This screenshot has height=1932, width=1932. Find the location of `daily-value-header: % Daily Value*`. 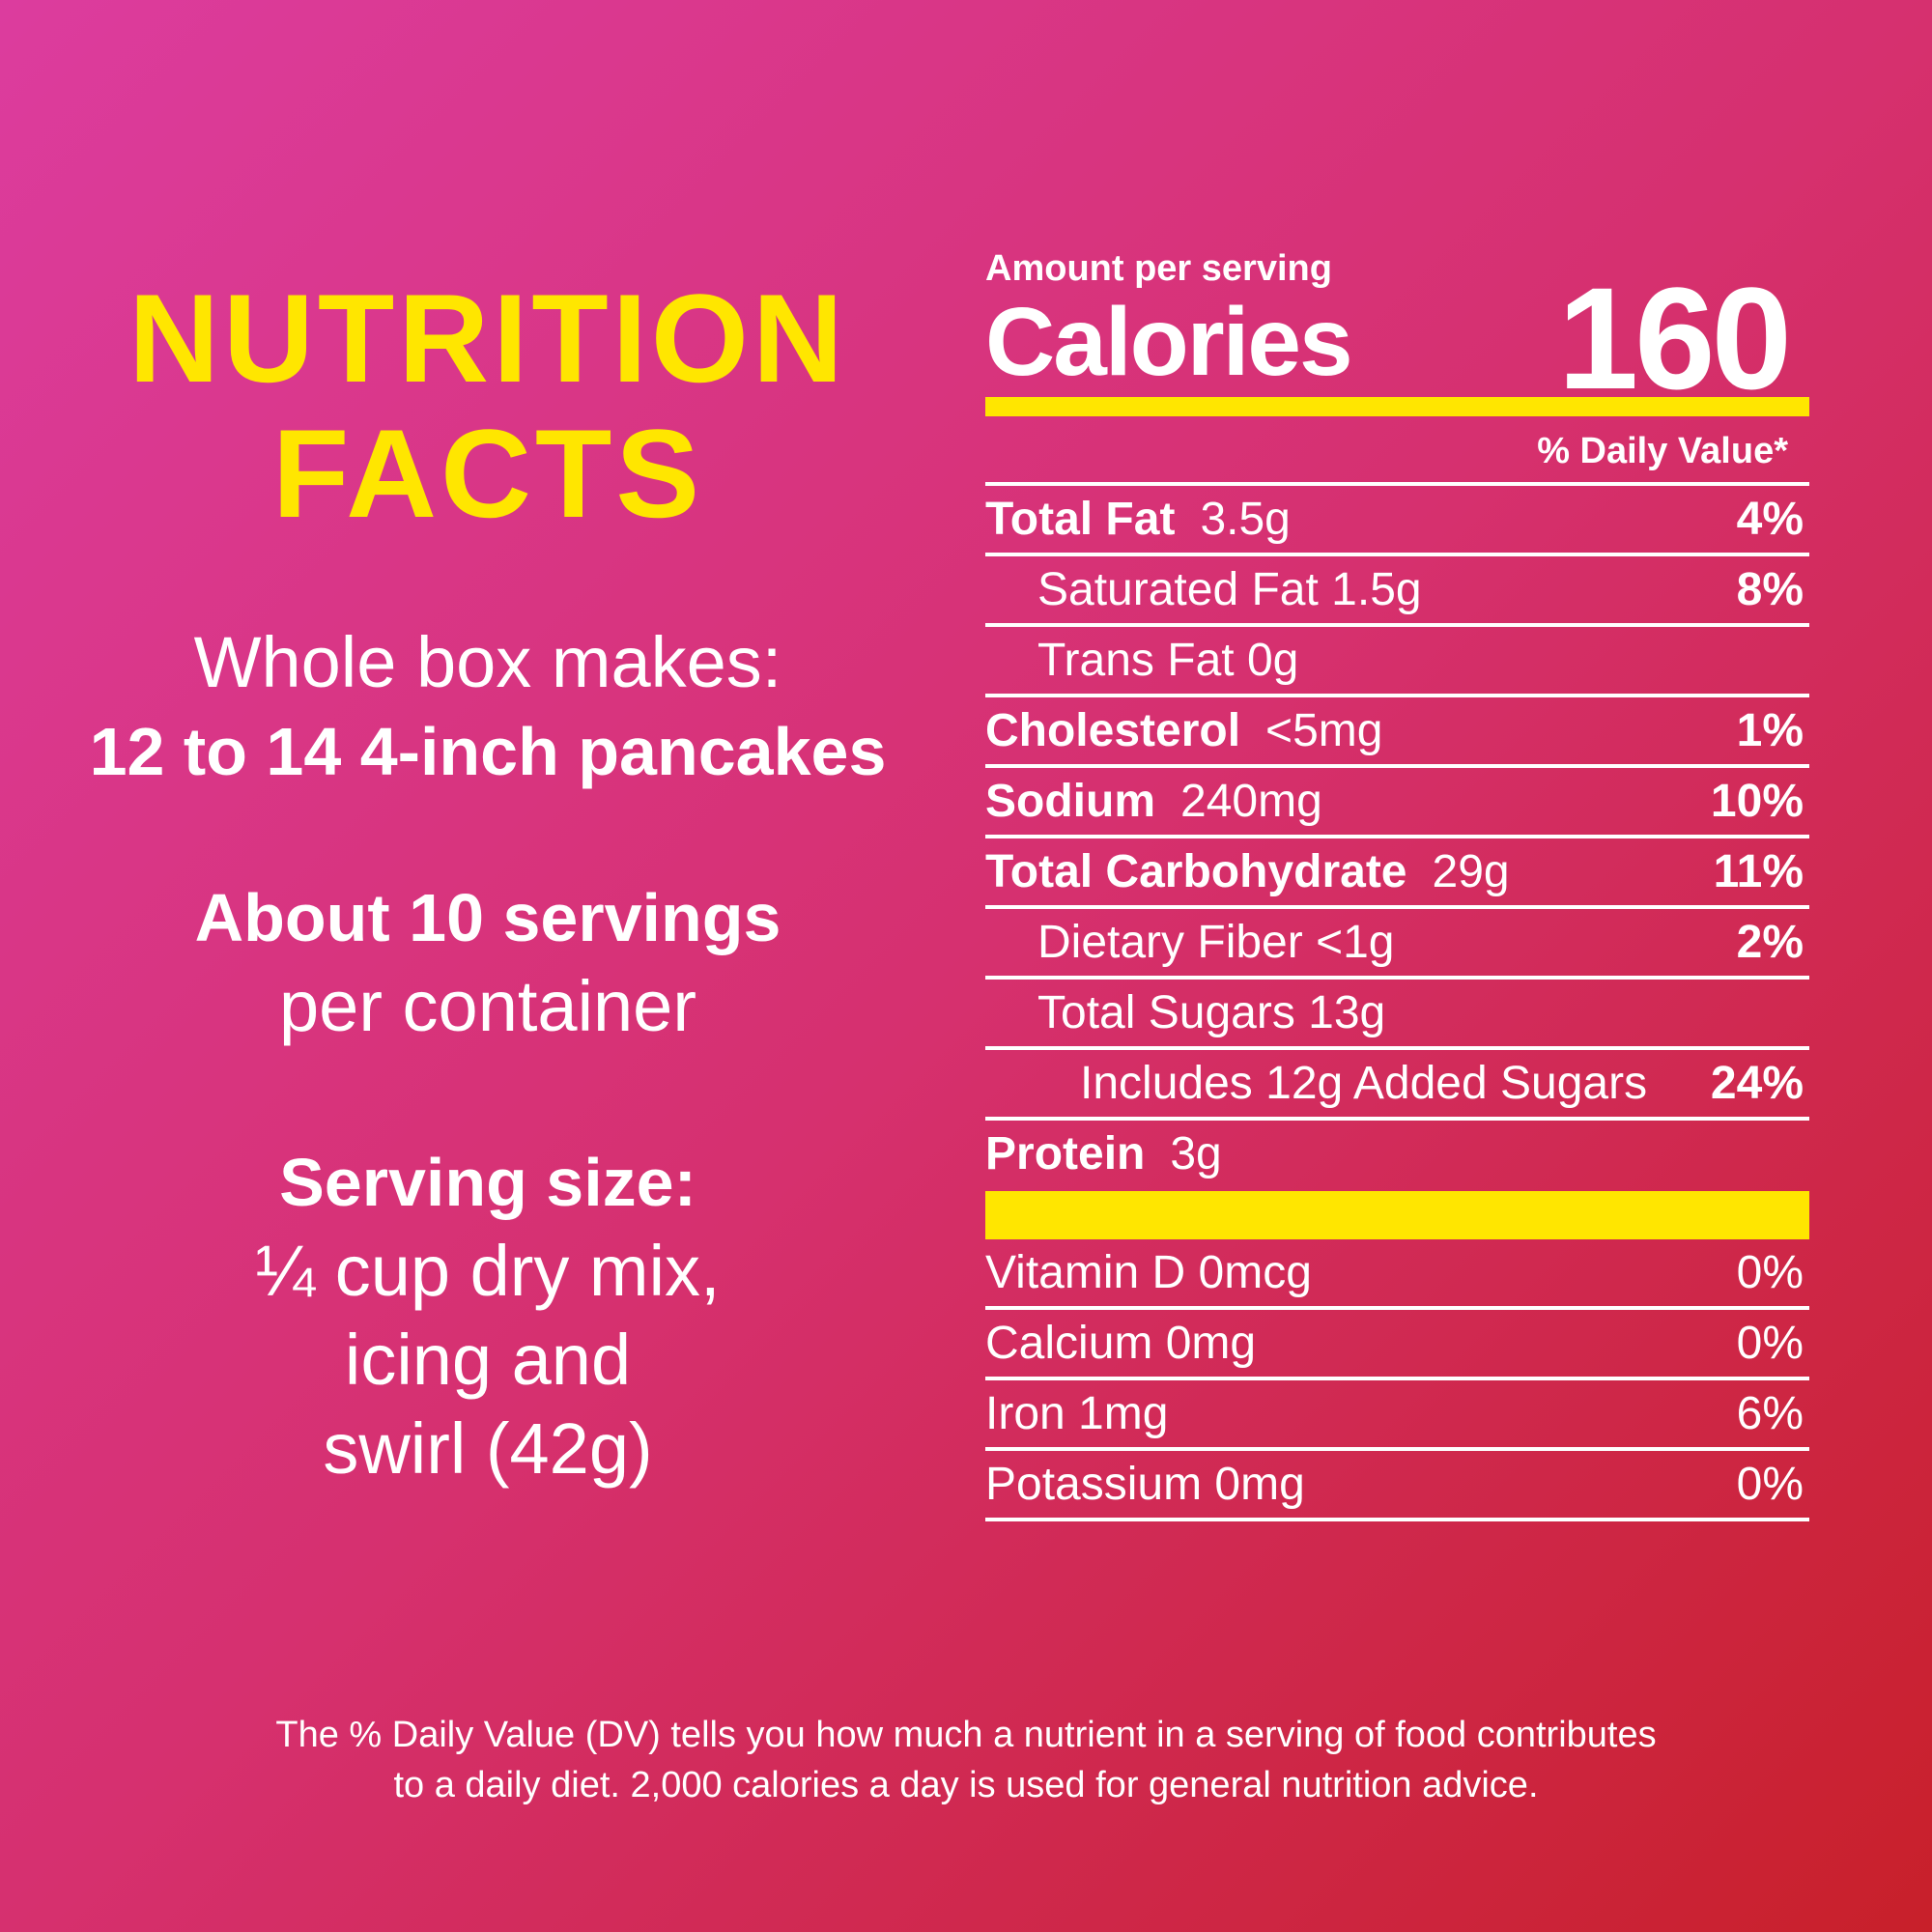

daily-value-header: % Daily Value* is located at coordinates (1397, 451).